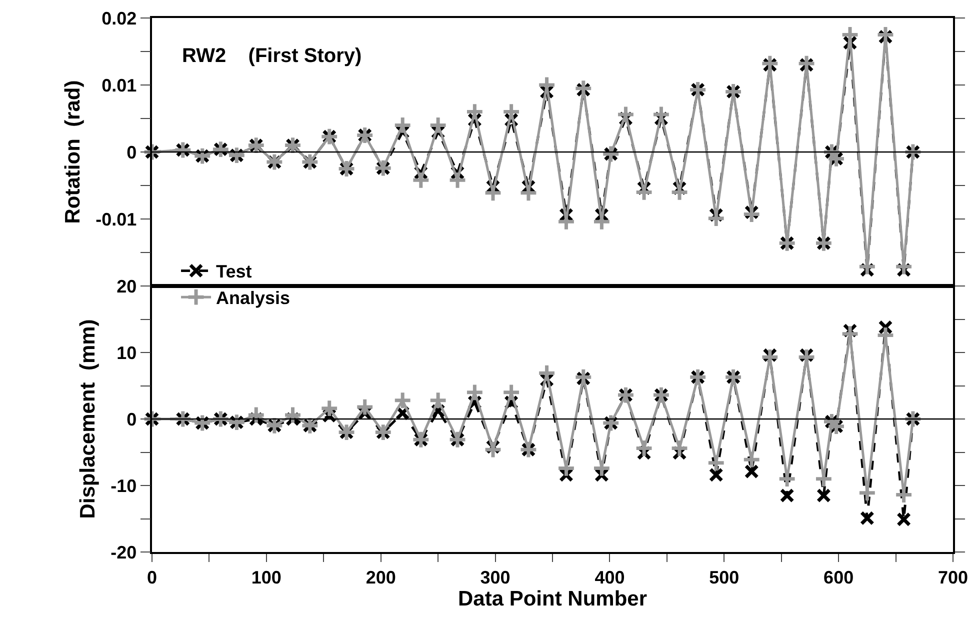 The height and width of the screenshot is (628, 978). I want to click on x-tick-label: 0, so click(152, 577).